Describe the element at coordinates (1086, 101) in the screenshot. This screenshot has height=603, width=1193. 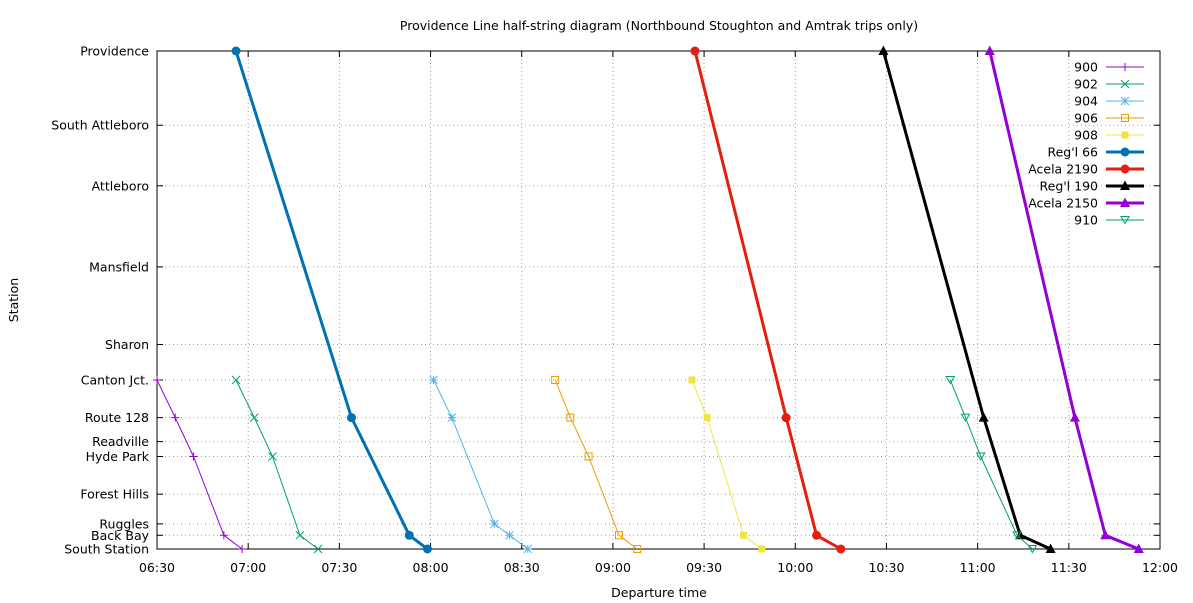
I see `legend-label: 904` at that location.